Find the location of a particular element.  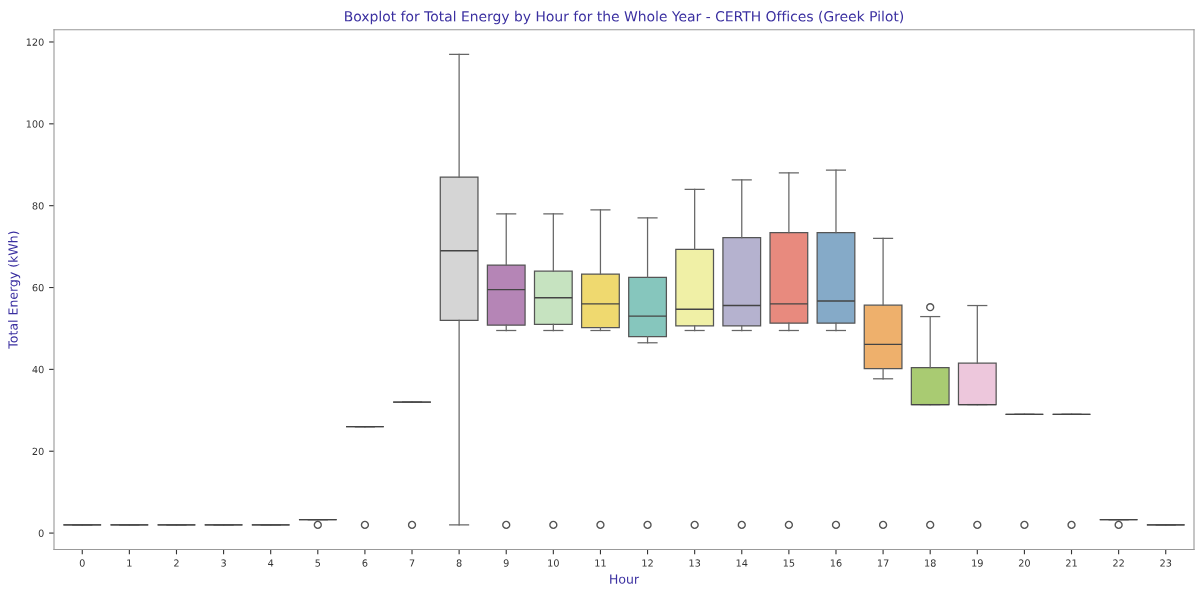

x-tick-label: 22 is located at coordinates (1118, 563).